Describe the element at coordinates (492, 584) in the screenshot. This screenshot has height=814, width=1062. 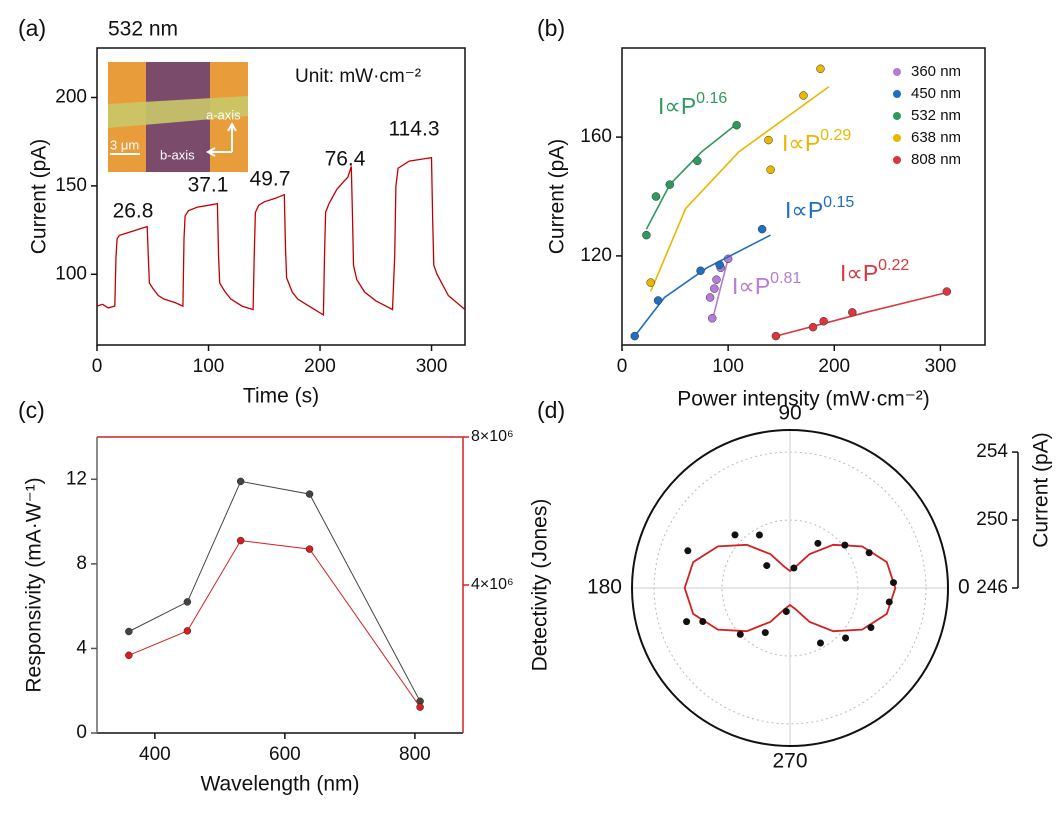
I see `y2-tick-label: 4×10⁶` at that location.